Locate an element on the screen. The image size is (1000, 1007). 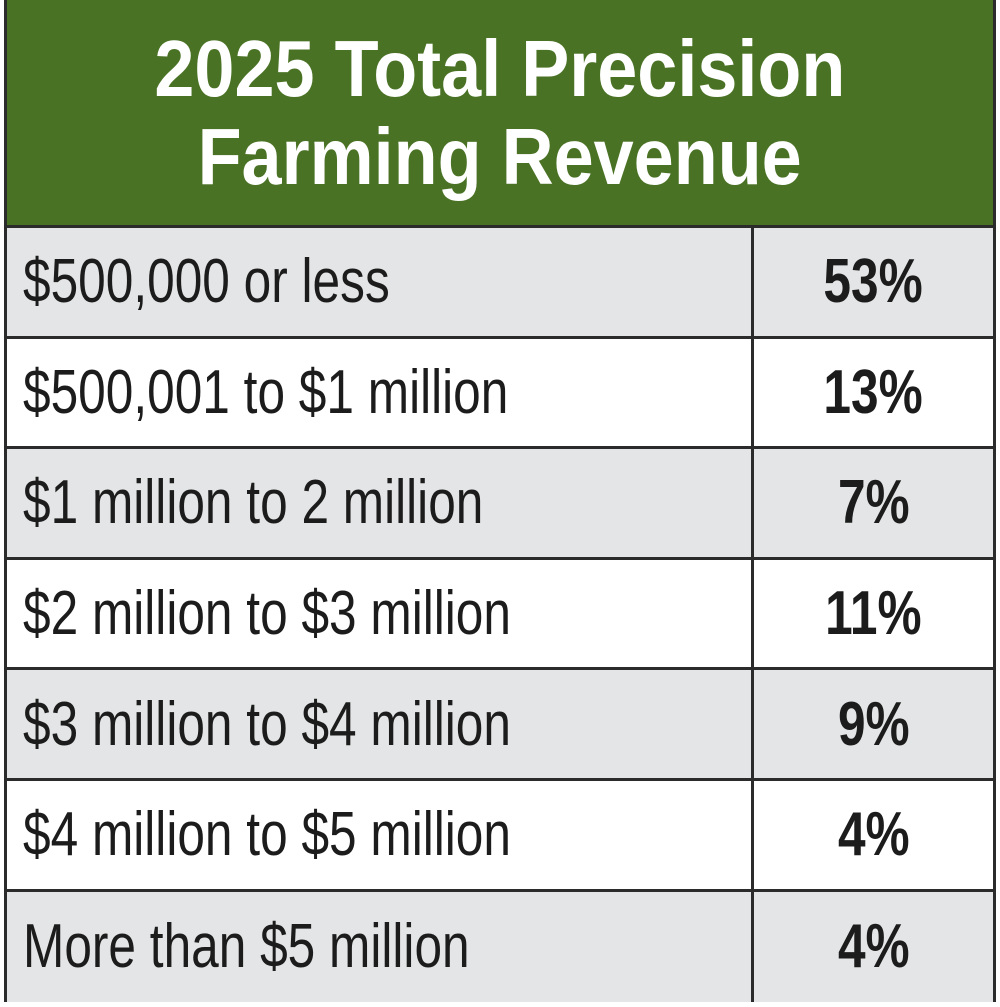
percent-value: 9% is located at coordinates (873, 724).